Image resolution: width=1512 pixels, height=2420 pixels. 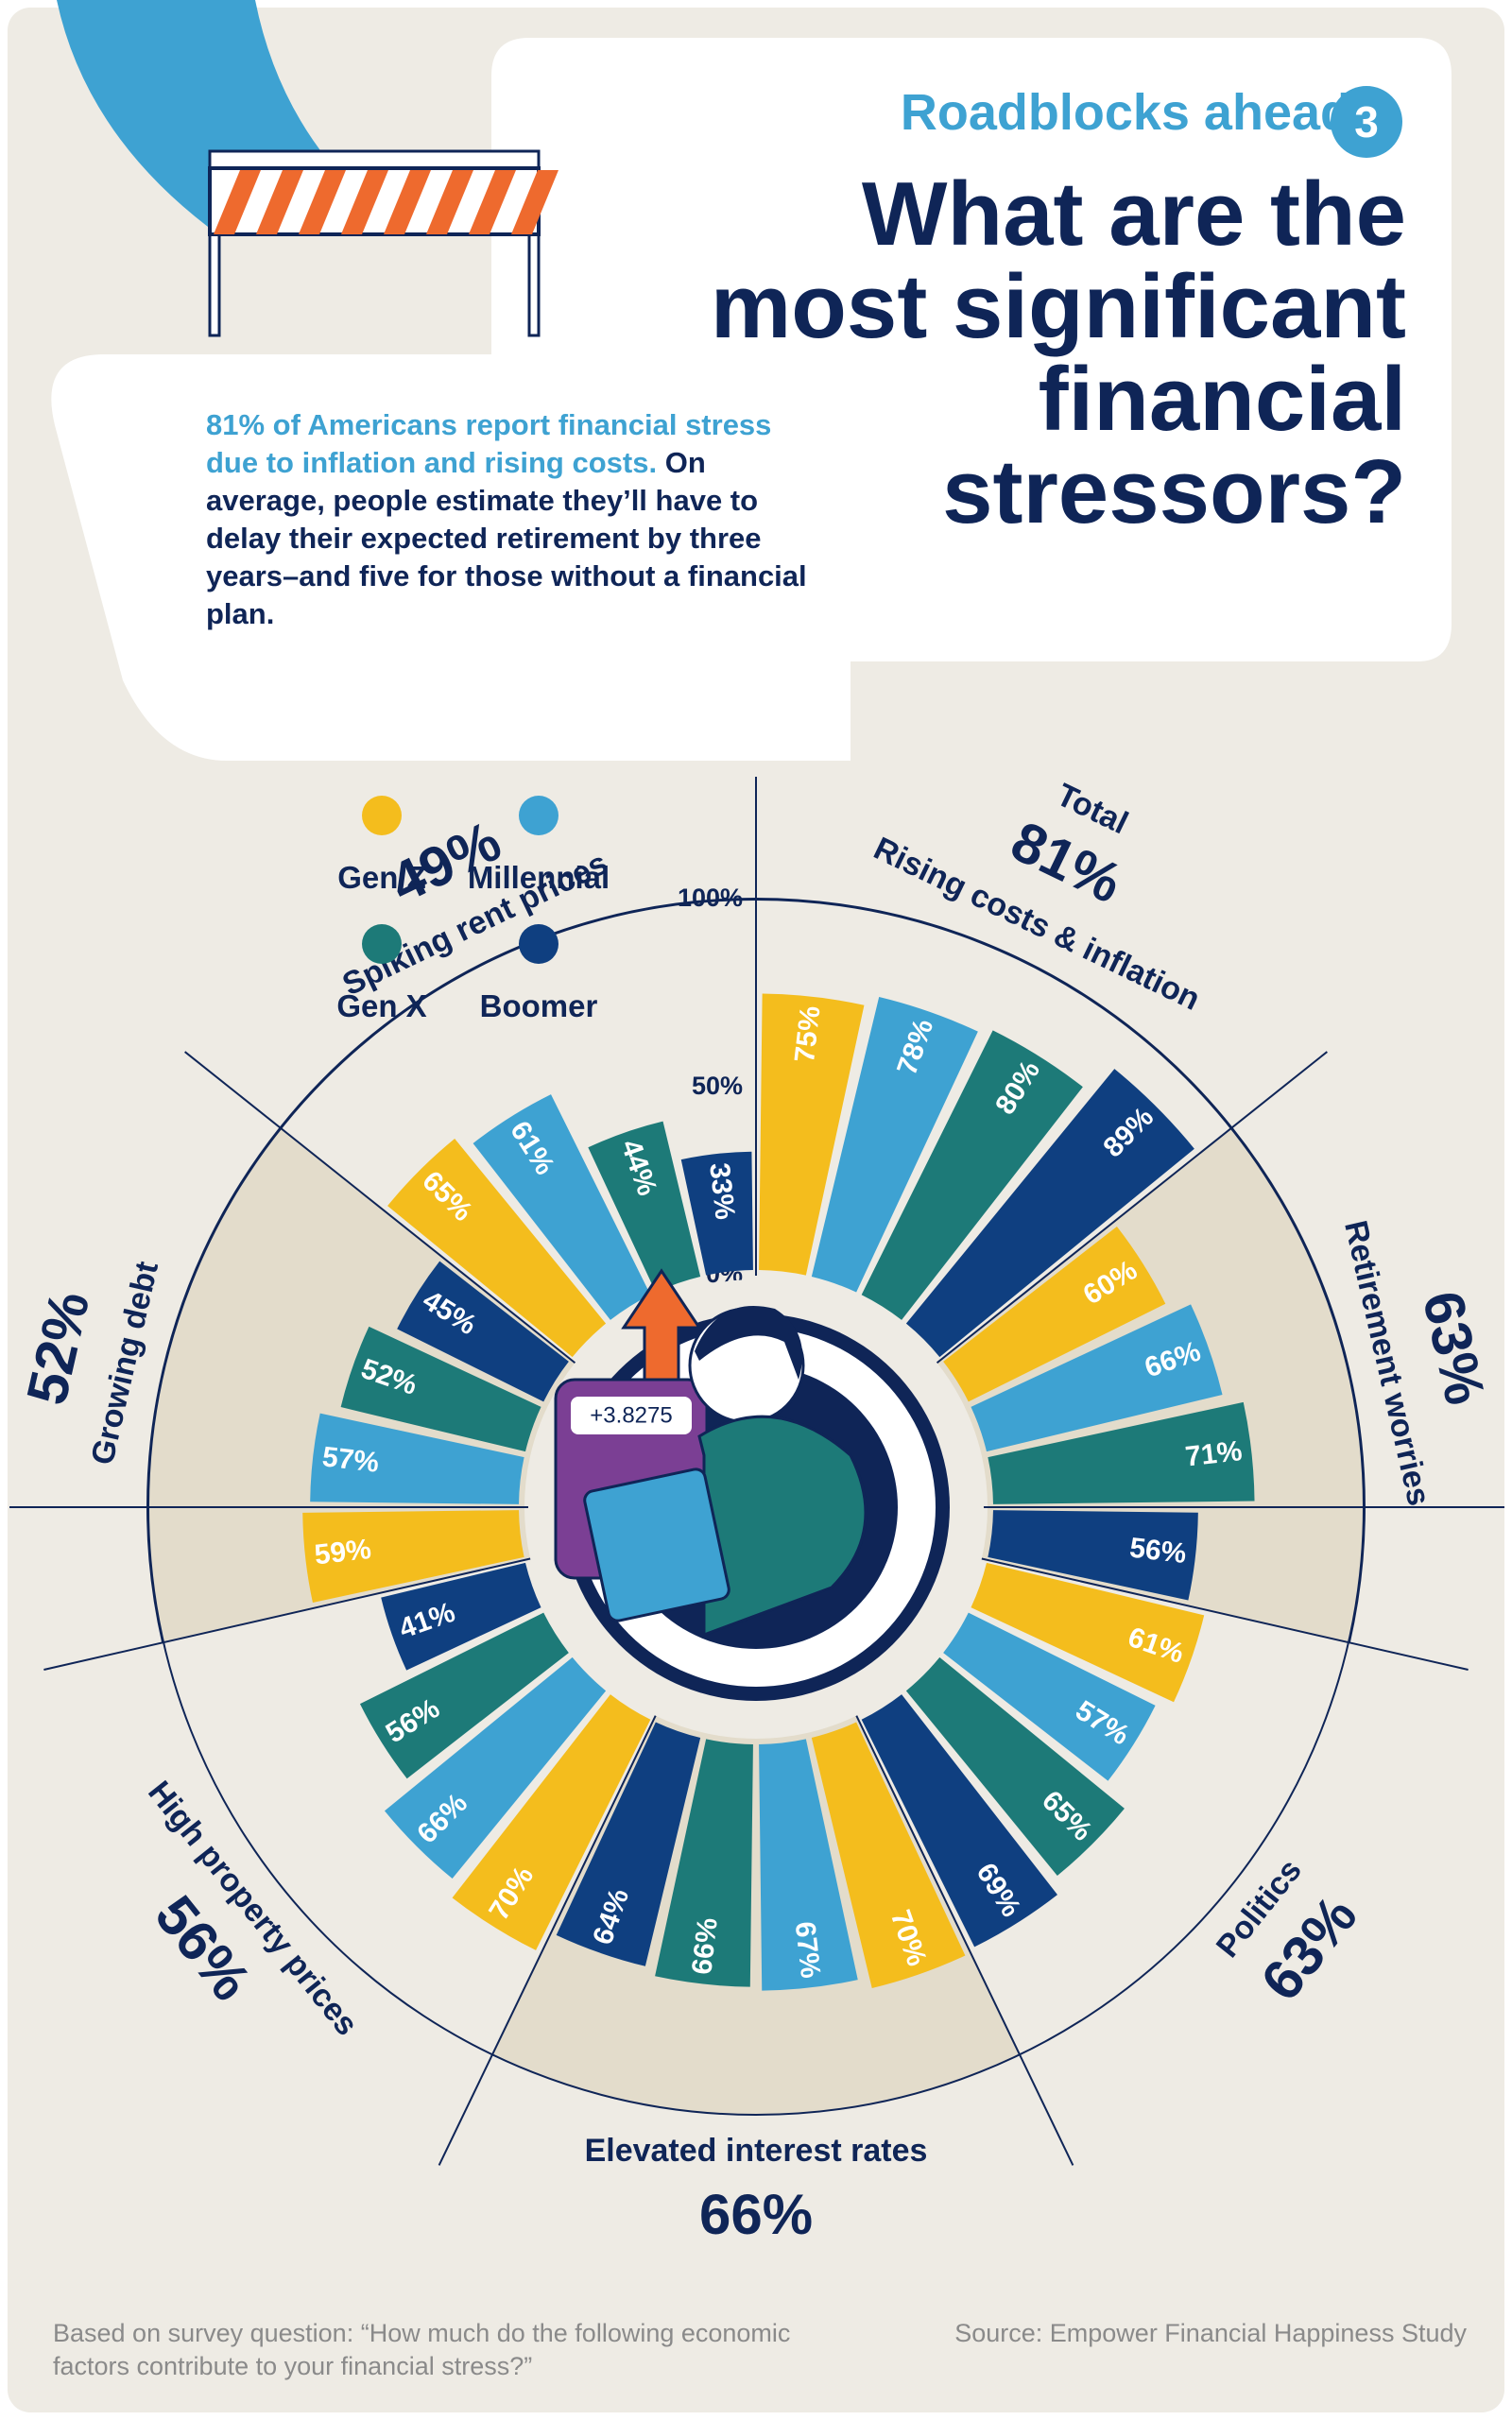 I want to click on barrier-top-rail, so click(x=374, y=159).